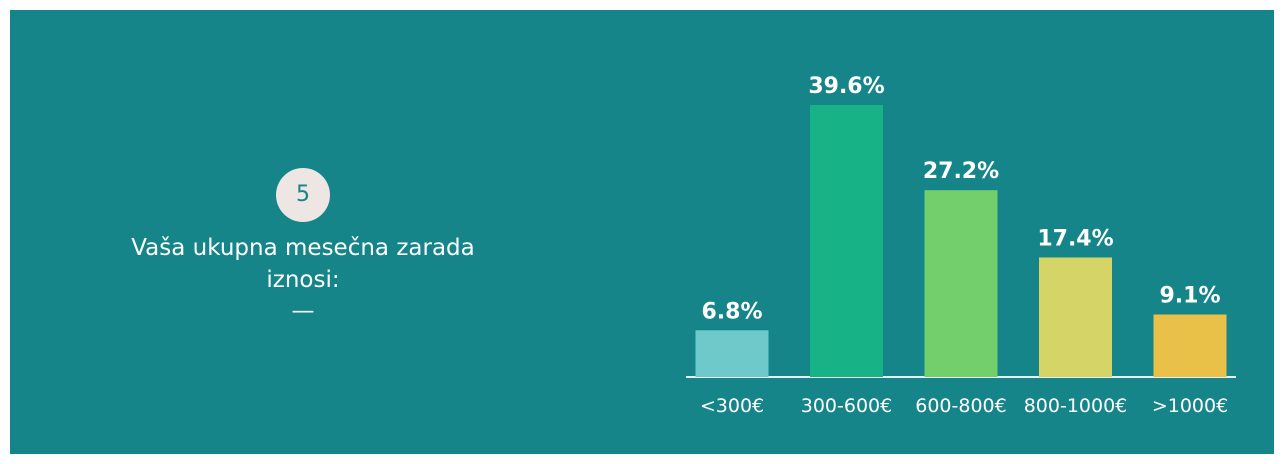 The image size is (1284, 464). I want to click on question-block: 5 Vaša ukupna mesečna zarada iznosi: —, so click(303, 247).